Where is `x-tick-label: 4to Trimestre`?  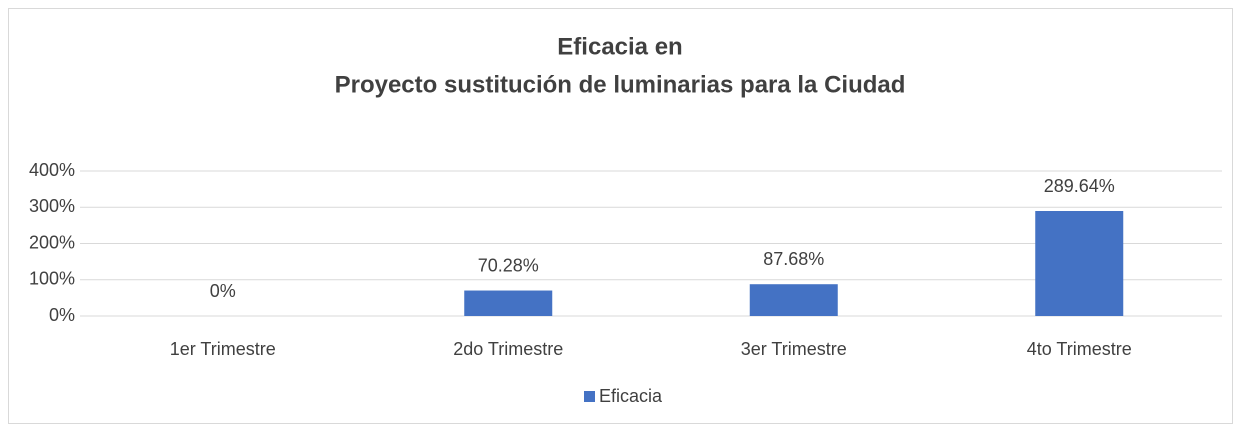 x-tick-label: 4to Trimestre is located at coordinates (1079, 349).